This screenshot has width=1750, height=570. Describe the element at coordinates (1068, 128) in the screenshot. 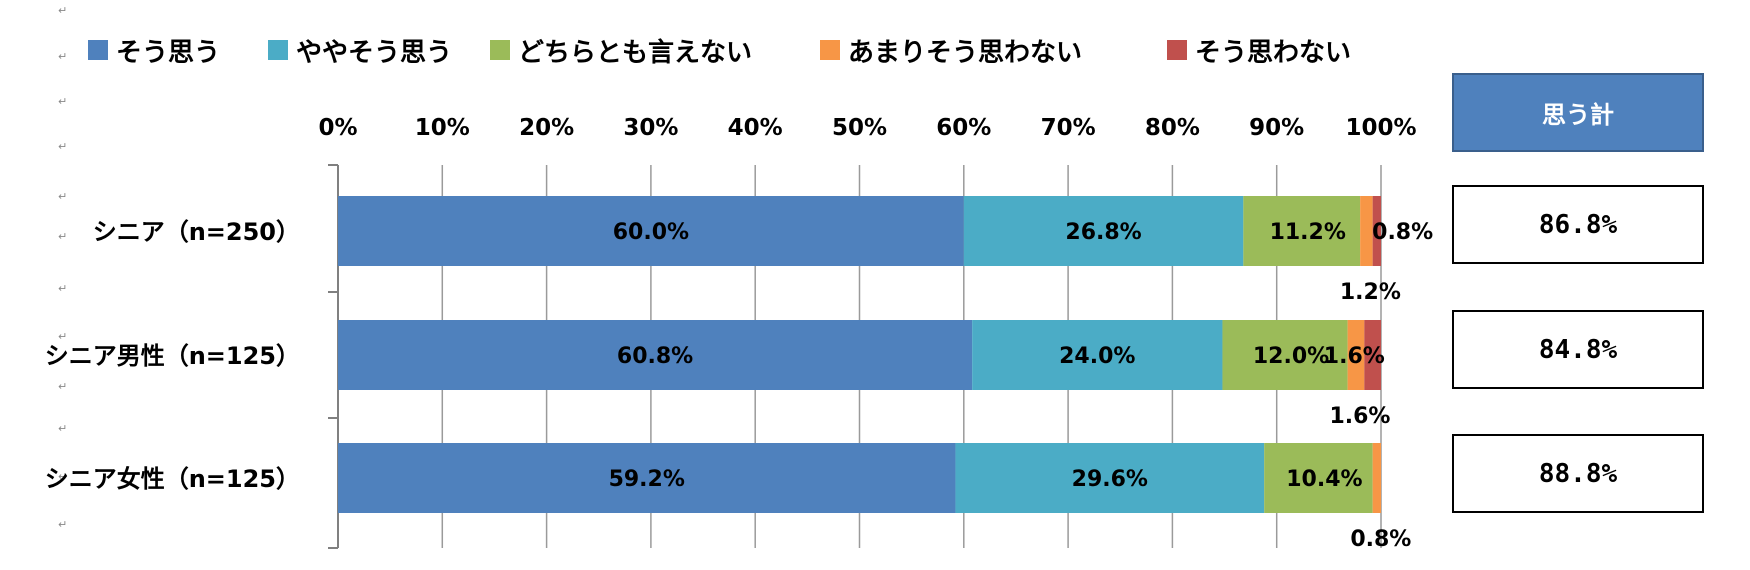

I see `x-tick-label: 70%` at that location.